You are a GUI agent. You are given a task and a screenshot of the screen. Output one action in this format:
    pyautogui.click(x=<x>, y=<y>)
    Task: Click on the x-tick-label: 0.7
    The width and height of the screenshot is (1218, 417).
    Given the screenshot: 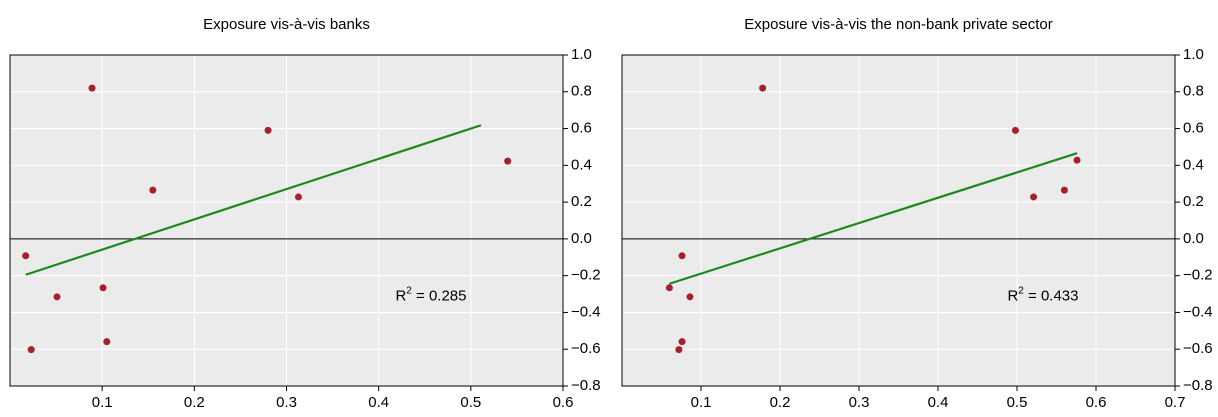 What is the action you would take?
    pyautogui.click(x=1175, y=402)
    